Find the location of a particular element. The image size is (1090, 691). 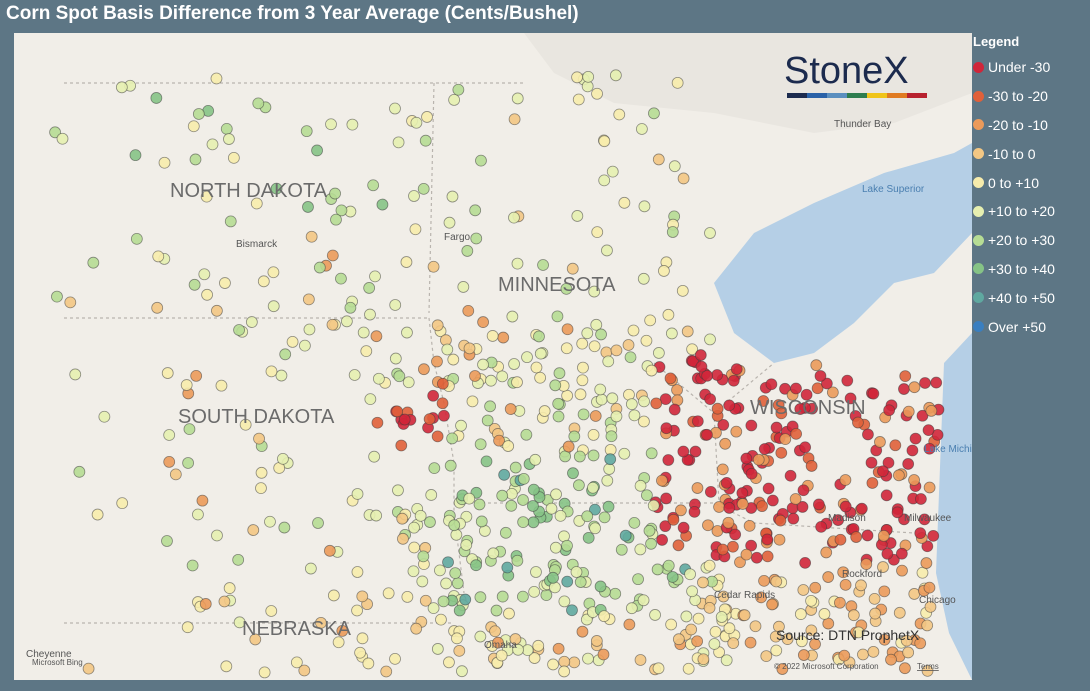

state-label: NORTH DAKOTA is located at coordinates (249, 191).